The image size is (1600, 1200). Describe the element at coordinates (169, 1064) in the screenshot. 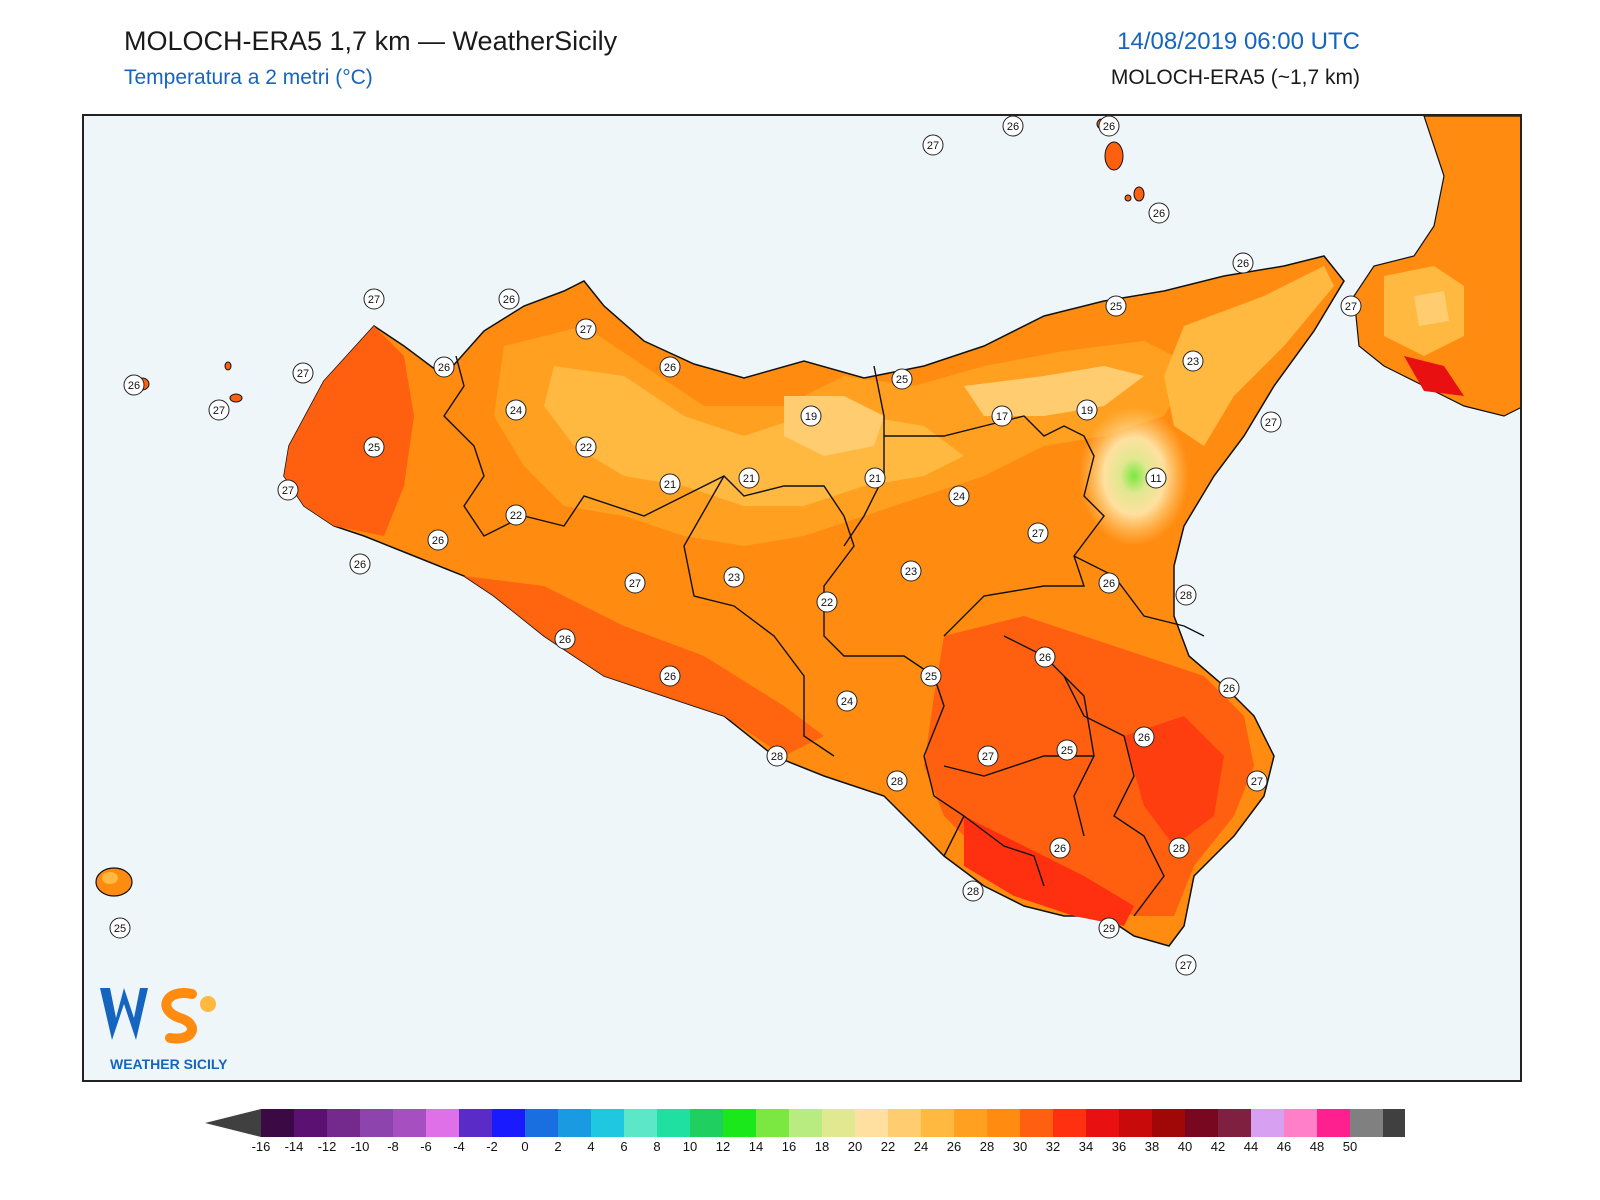

I see `logo-text: WEATHER SICILY` at that location.